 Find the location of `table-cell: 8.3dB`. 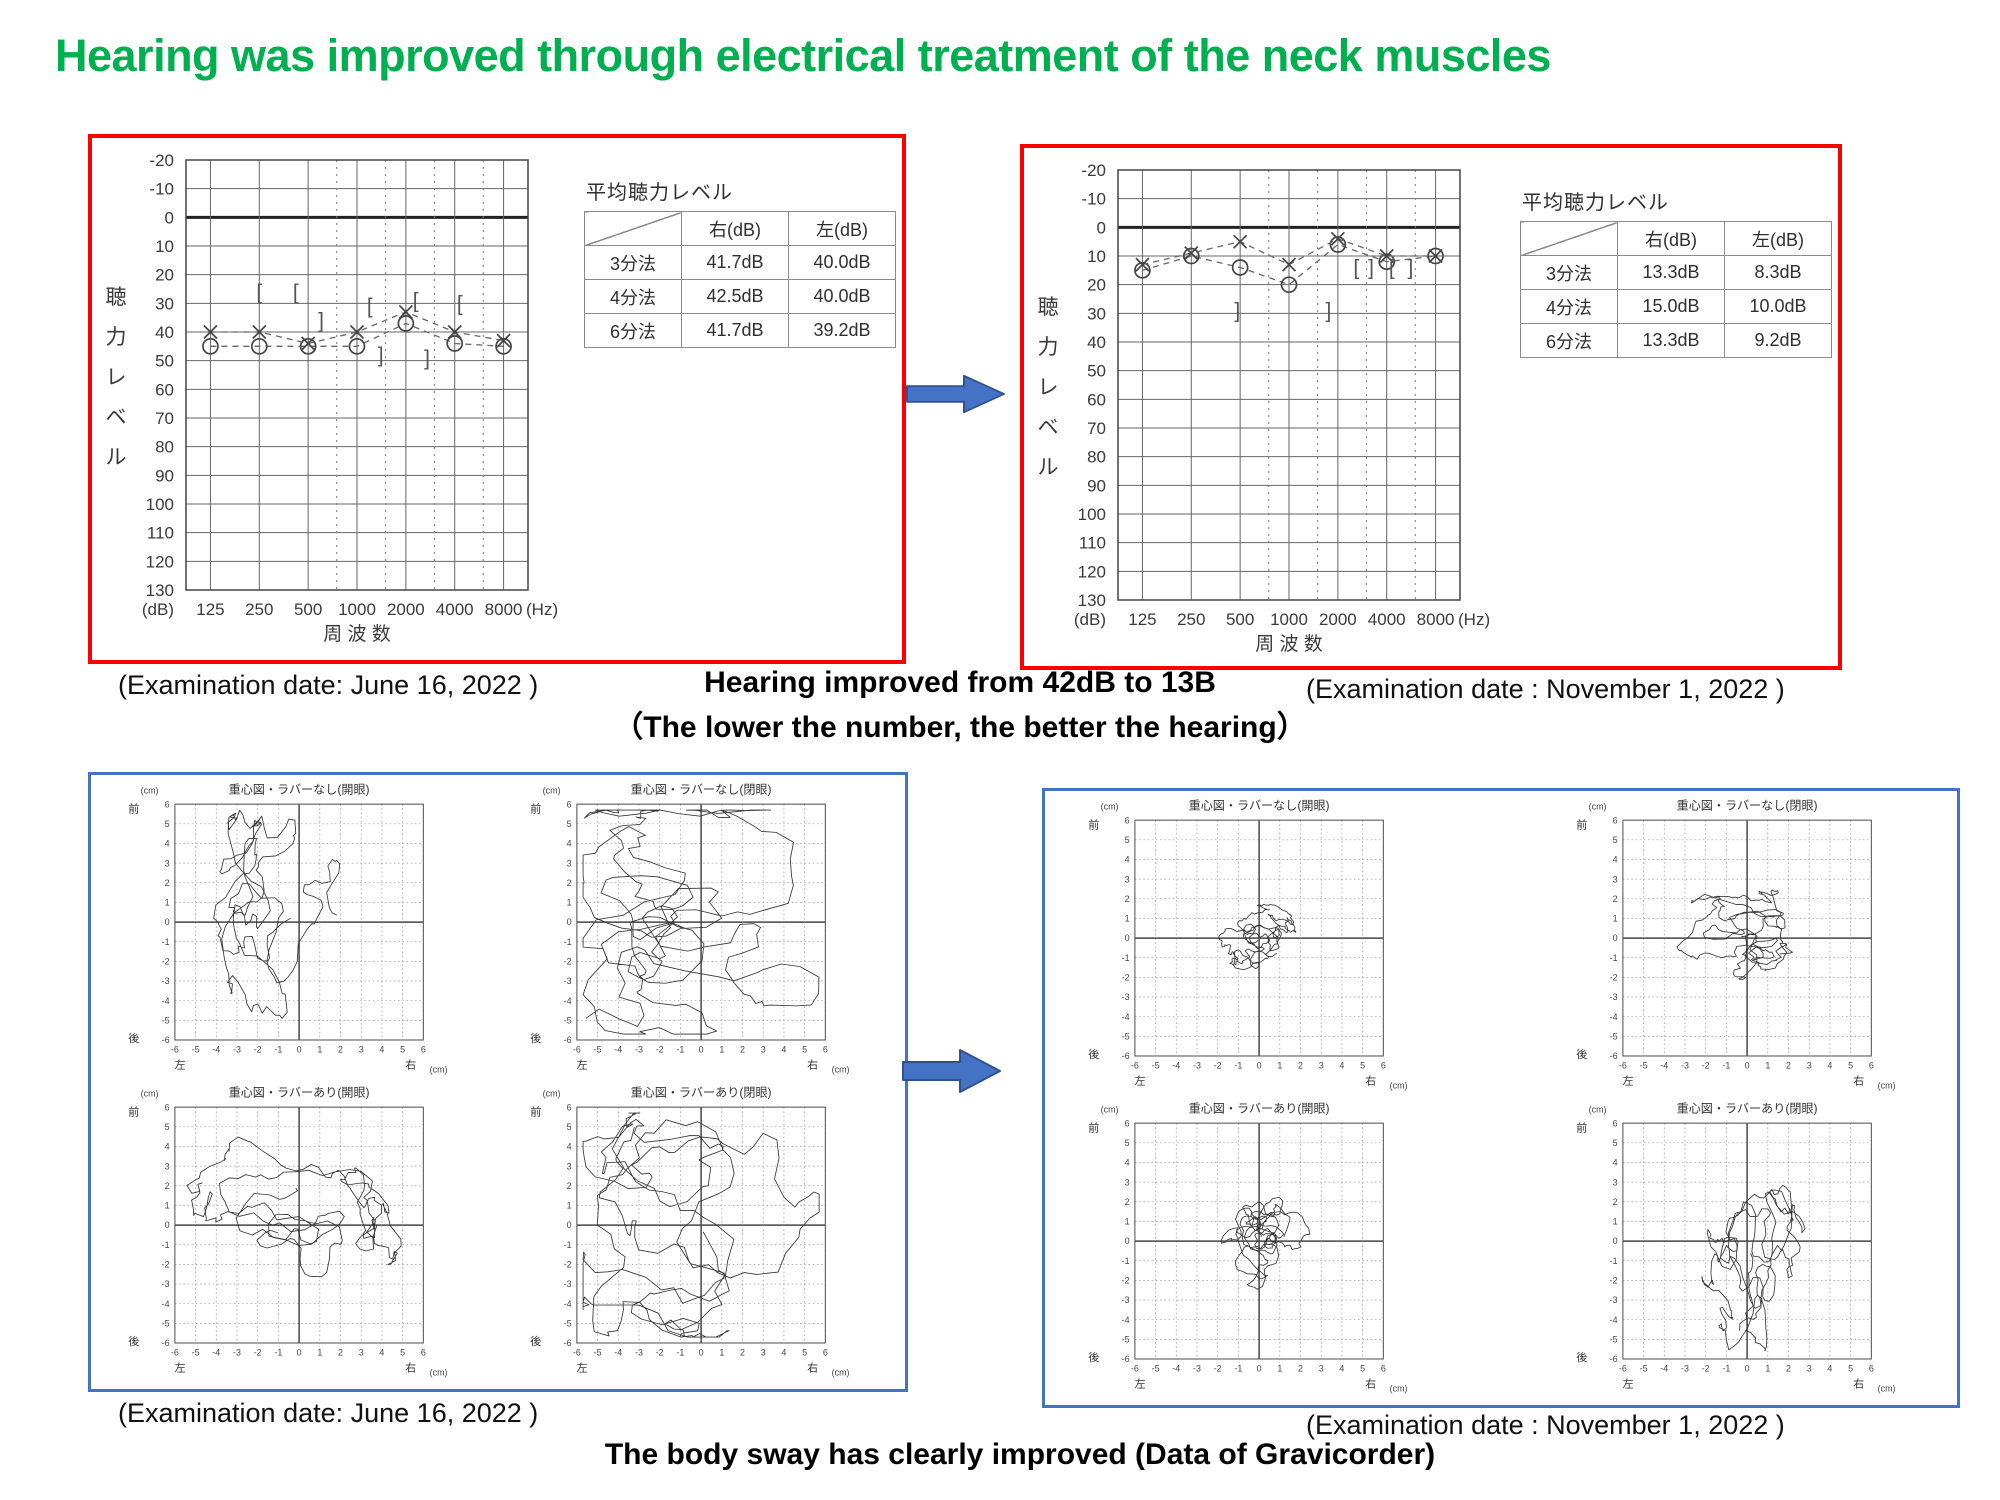

table-cell: 8.3dB is located at coordinates (1778, 272).